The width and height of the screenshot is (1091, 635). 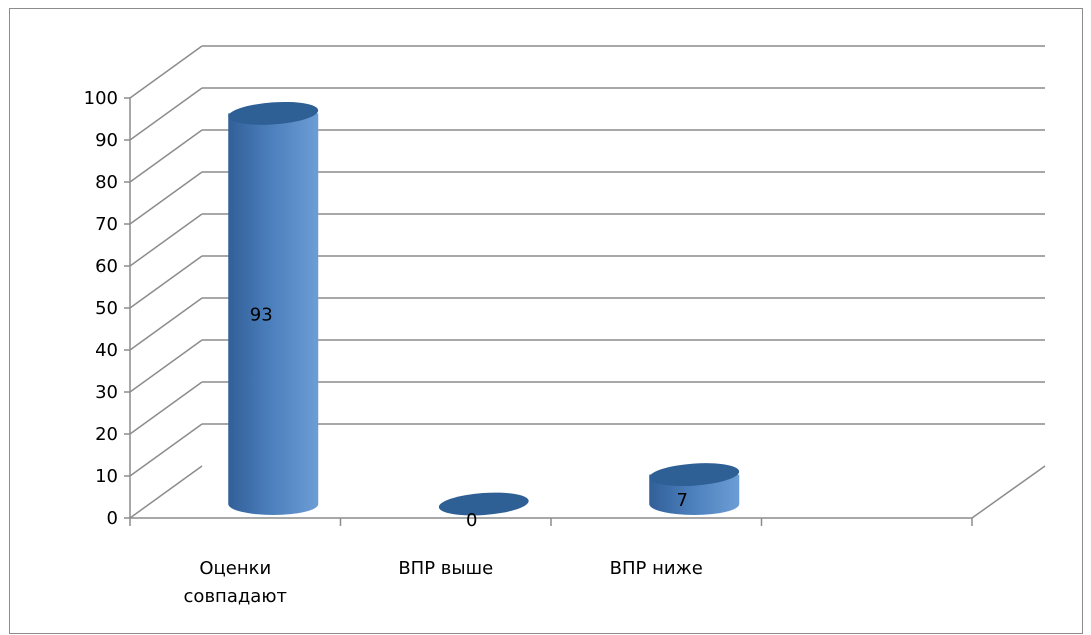 I want to click on y-tick-label: 90, so click(x=106, y=140).